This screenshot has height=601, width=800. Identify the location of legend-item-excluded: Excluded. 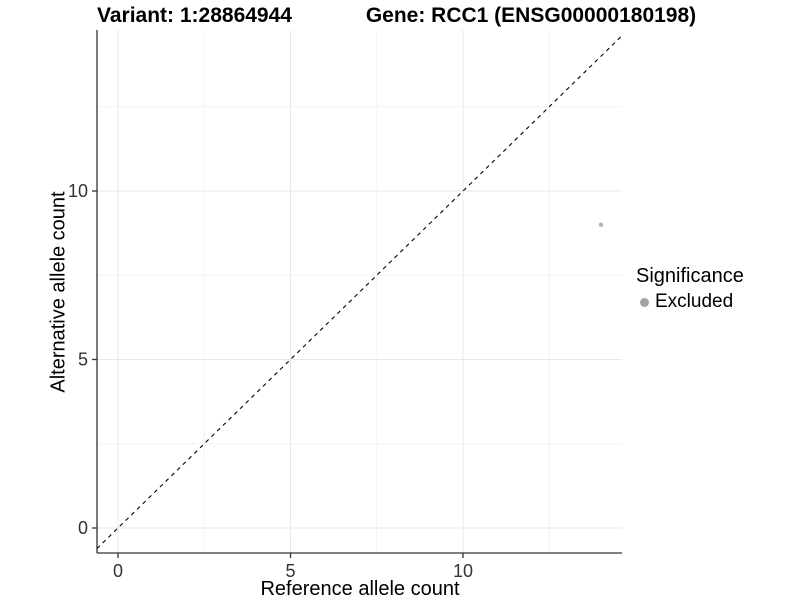
(690, 302).